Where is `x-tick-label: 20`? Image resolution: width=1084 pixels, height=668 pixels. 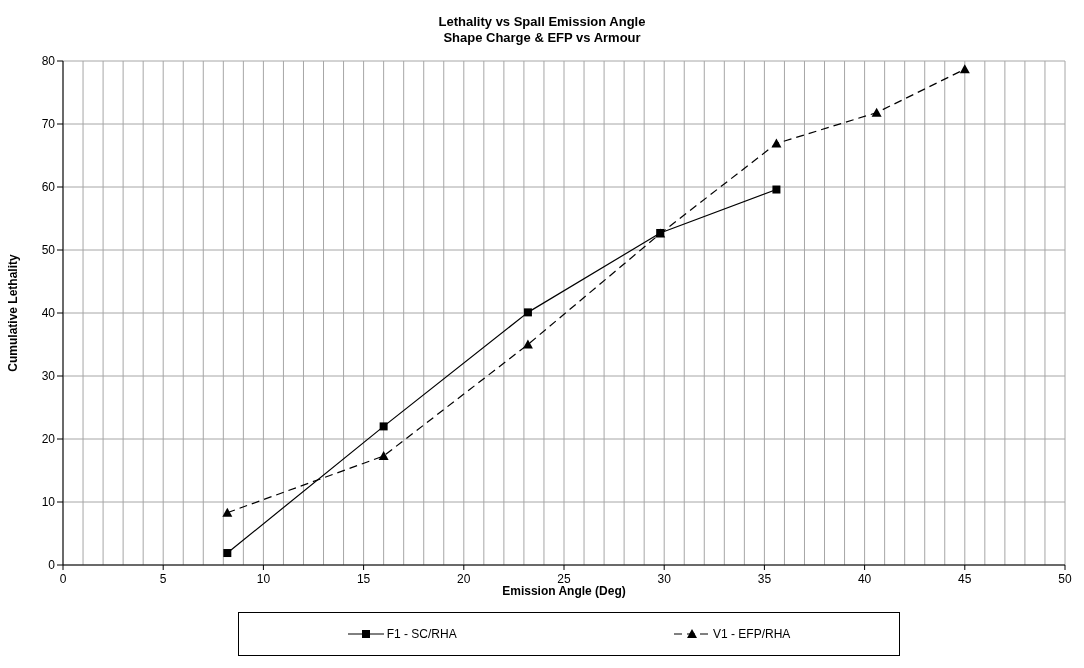
x-tick-label: 20 is located at coordinates (464, 579).